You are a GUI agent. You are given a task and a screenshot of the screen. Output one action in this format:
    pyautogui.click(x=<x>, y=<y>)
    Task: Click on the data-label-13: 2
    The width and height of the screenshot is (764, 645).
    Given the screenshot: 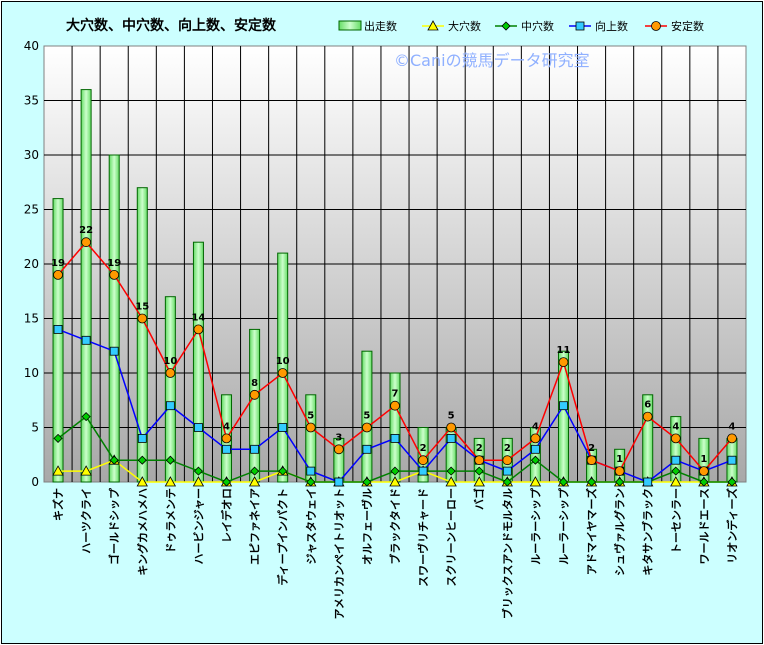 What is the action you would take?
    pyautogui.click(x=423, y=448)
    